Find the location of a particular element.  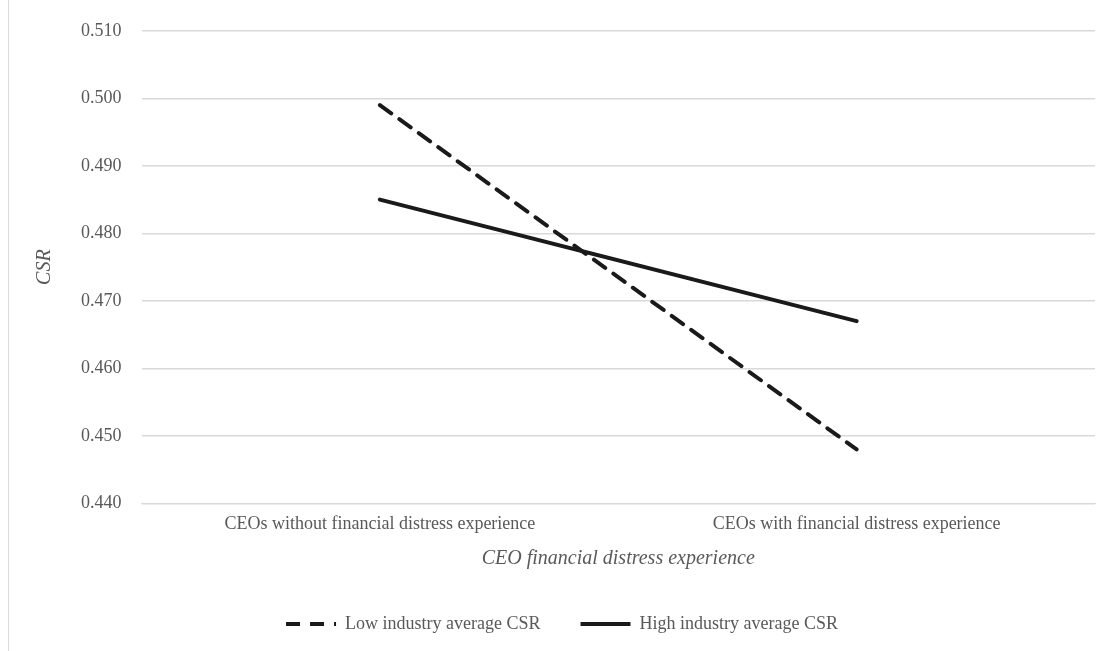

y-tick-label: 0.470 is located at coordinates (101, 299).